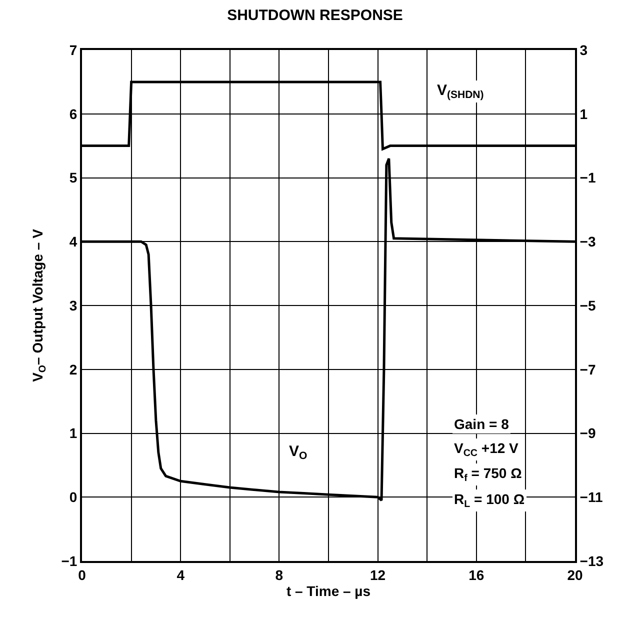 The image size is (630, 619). What do you see at coordinates (73, 114) in the screenshot?
I see `y-tick-label: 6` at bounding box center [73, 114].